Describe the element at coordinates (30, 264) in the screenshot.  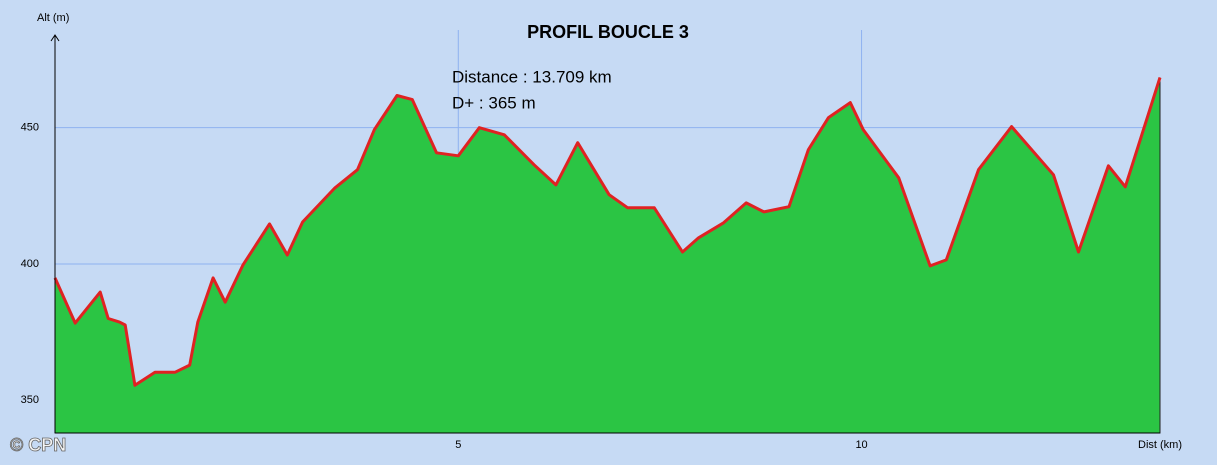
I see `y-tick-label: 400` at that location.